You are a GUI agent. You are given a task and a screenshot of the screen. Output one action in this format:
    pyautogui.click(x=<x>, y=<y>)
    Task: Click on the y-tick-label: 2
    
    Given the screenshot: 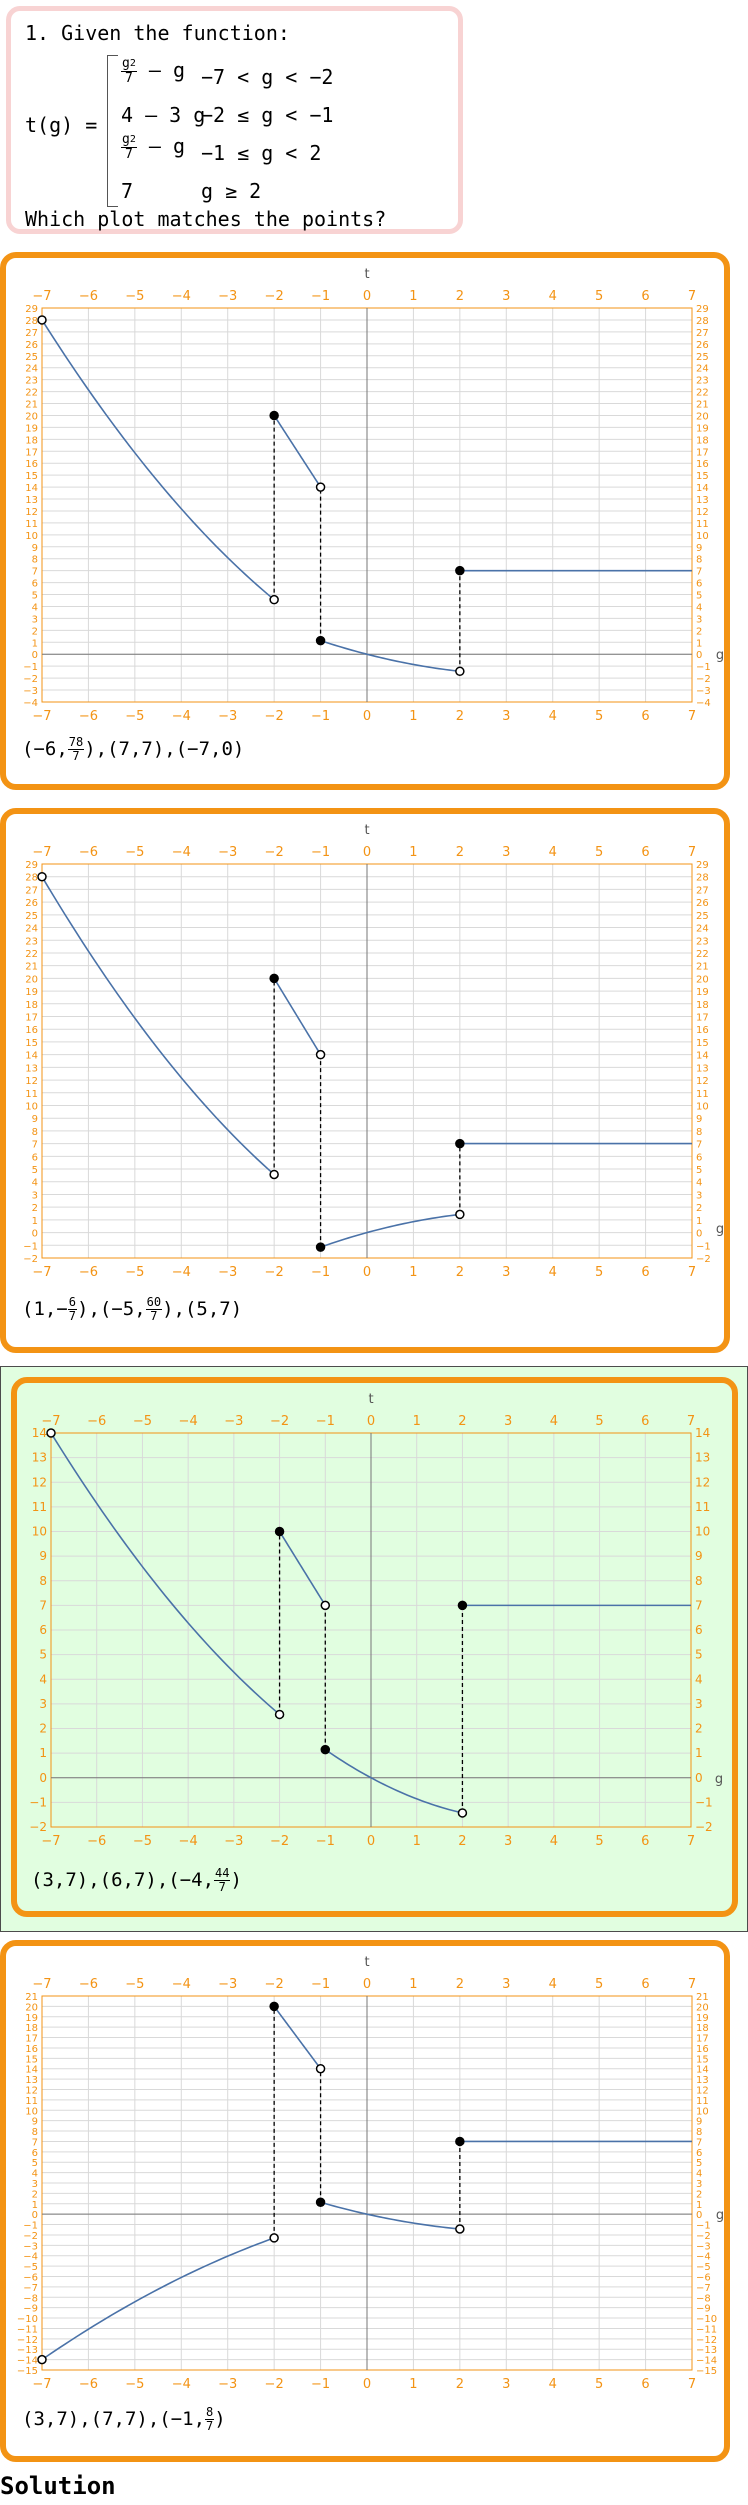 What is the action you would take?
    pyautogui.click(x=699, y=1208)
    